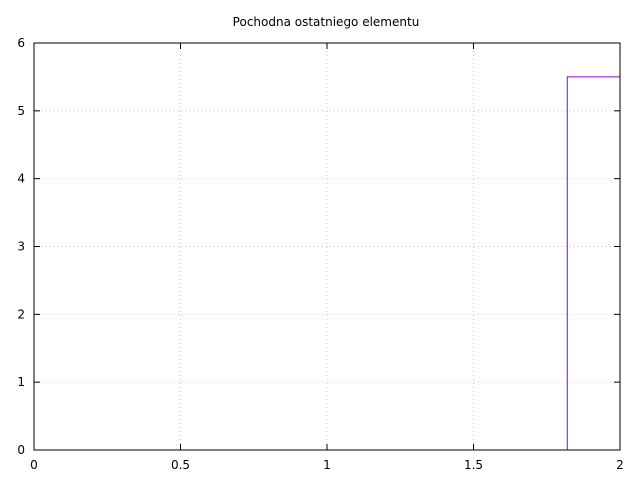 Image resolution: width=640 pixels, height=478 pixels. What do you see at coordinates (21, 43) in the screenshot?
I see `y-tick-label: 6` at bounding box center [21, 43].